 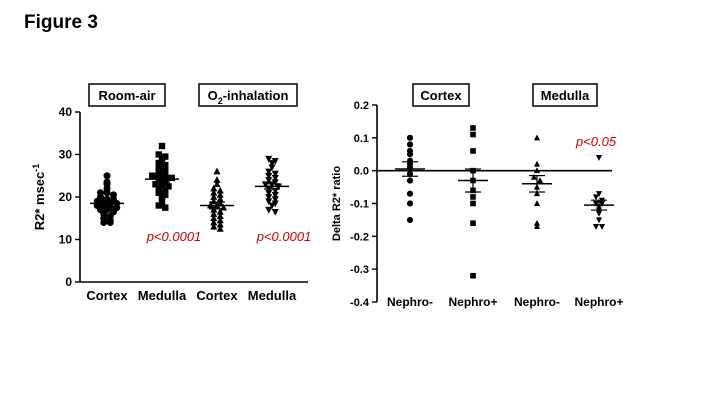 What do you see at coordinates (220, 101) in the screenshot?
I see `group-label-subscript: 2` at bounding box center [220, 101].